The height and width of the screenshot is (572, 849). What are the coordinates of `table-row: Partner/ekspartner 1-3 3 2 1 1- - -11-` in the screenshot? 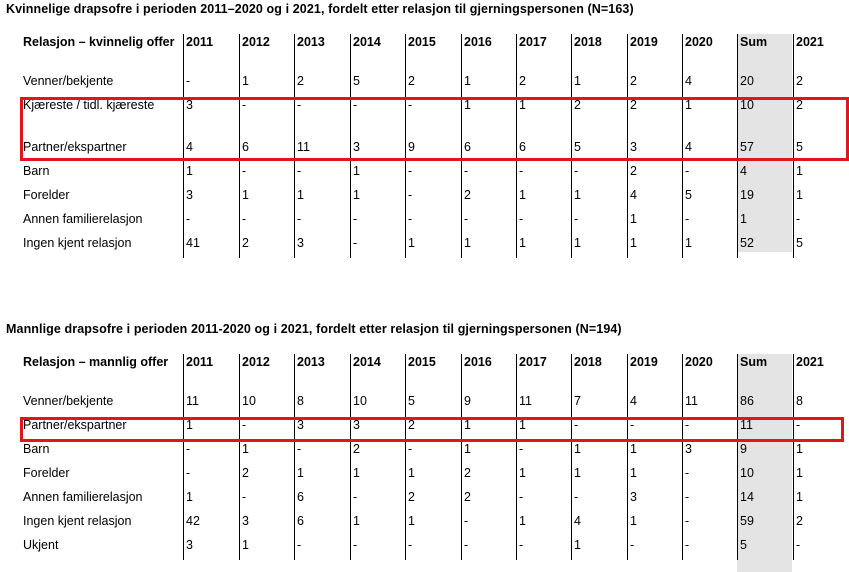 It's located at (431, 428).